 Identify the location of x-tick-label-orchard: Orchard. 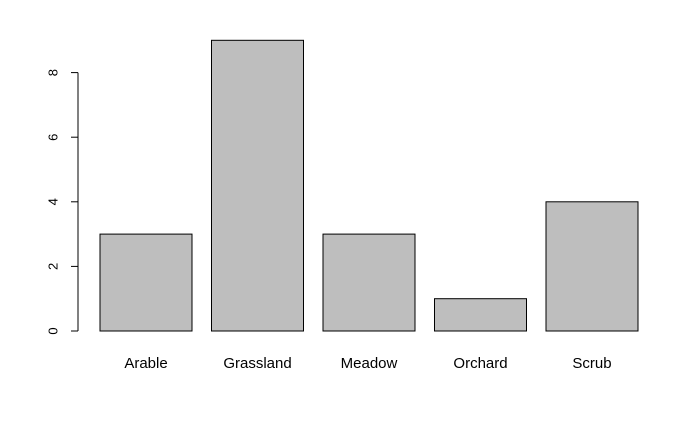
(480, 363).